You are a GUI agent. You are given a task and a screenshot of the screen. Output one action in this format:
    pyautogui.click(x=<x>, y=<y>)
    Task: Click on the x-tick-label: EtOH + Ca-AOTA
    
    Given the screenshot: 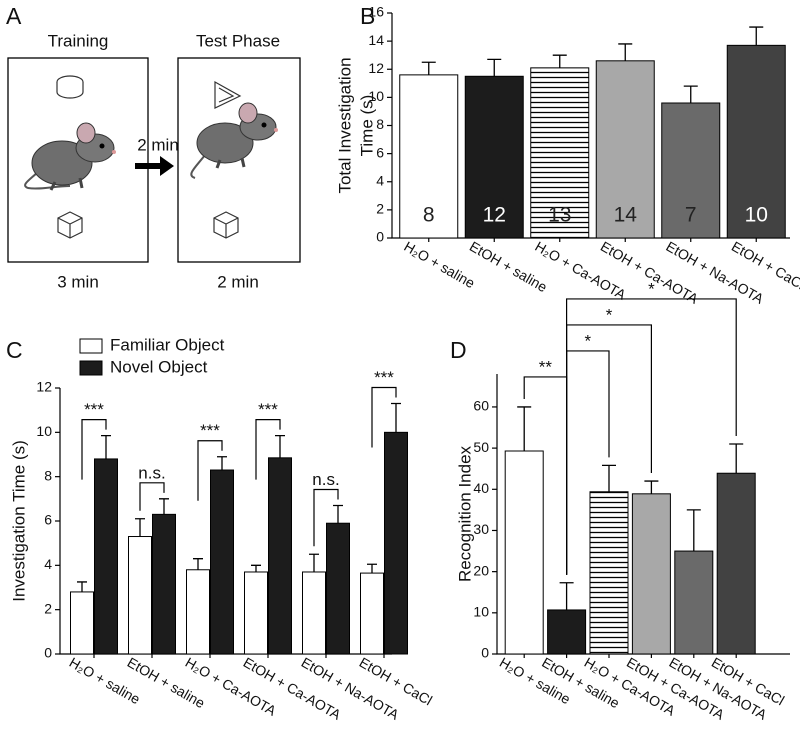 What is the action you would take?
    pyautogui.click(x=293, y=688)
    